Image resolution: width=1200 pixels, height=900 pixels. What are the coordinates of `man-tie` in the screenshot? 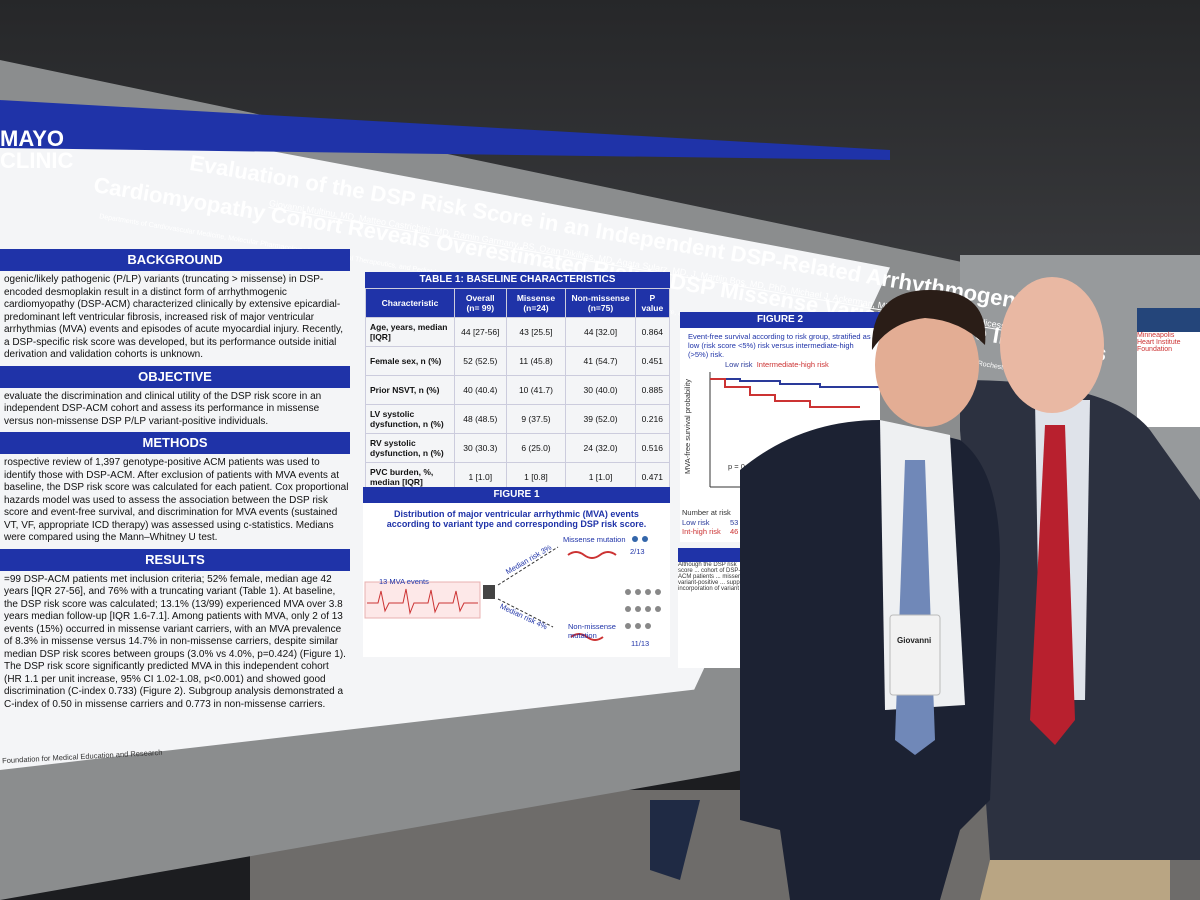 It's located at (1052, 585).